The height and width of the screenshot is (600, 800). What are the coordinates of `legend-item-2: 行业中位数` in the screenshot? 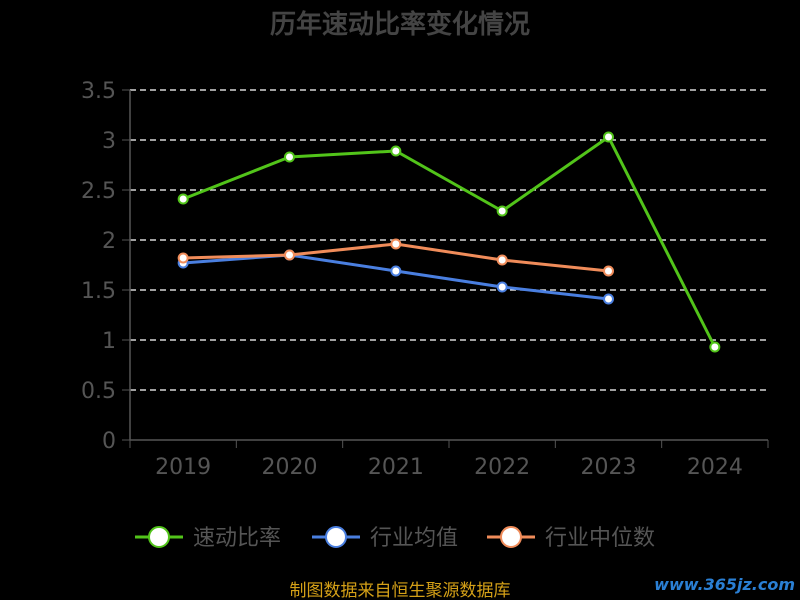 It's located at (571, 538).